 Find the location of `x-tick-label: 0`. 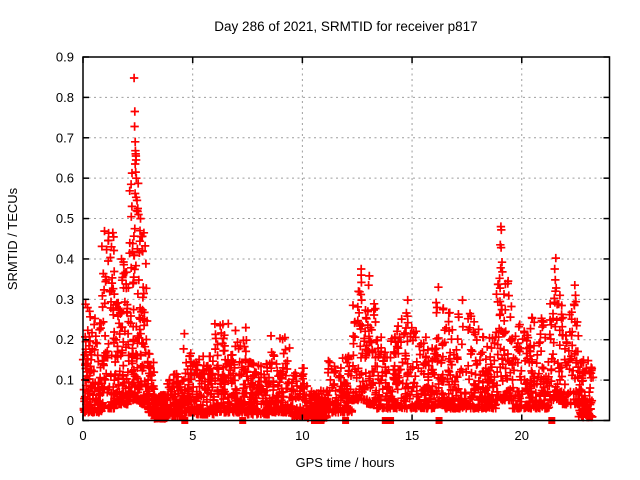

x-tick-label: 0 is located at coordinates (82, 435).